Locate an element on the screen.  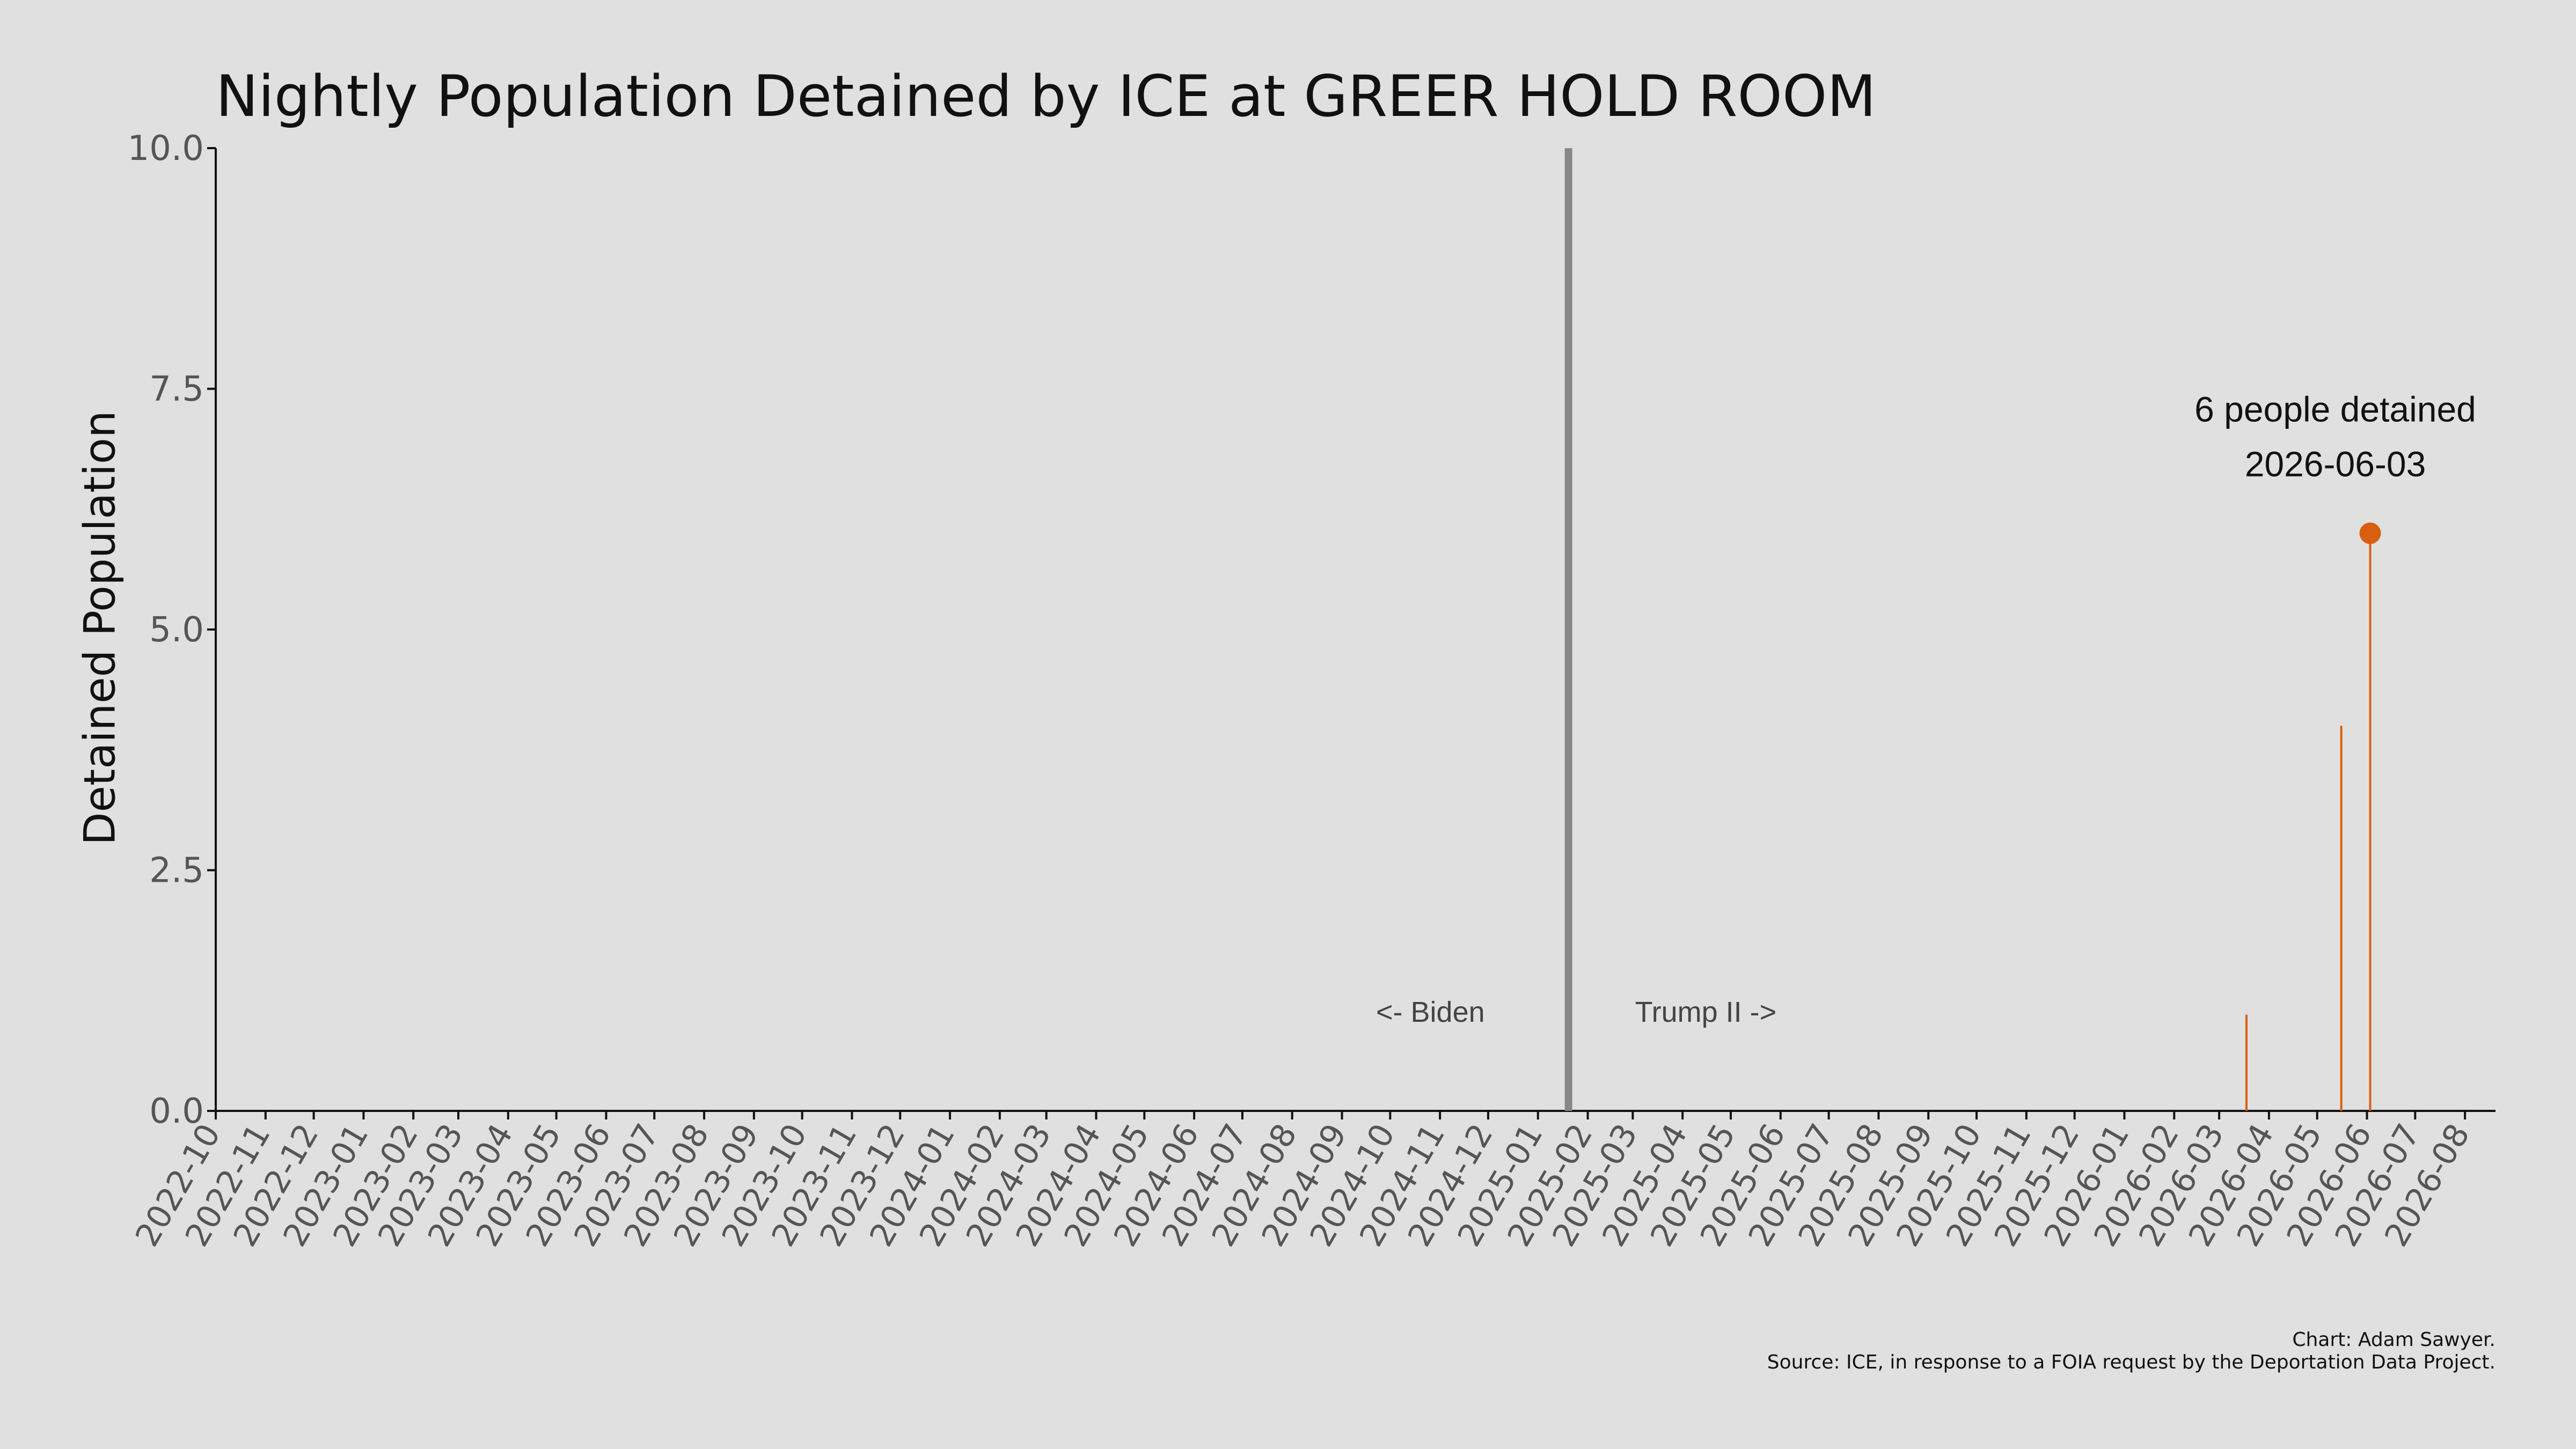
y-tick-label: 5.0 is located at coordinates (176, 630).